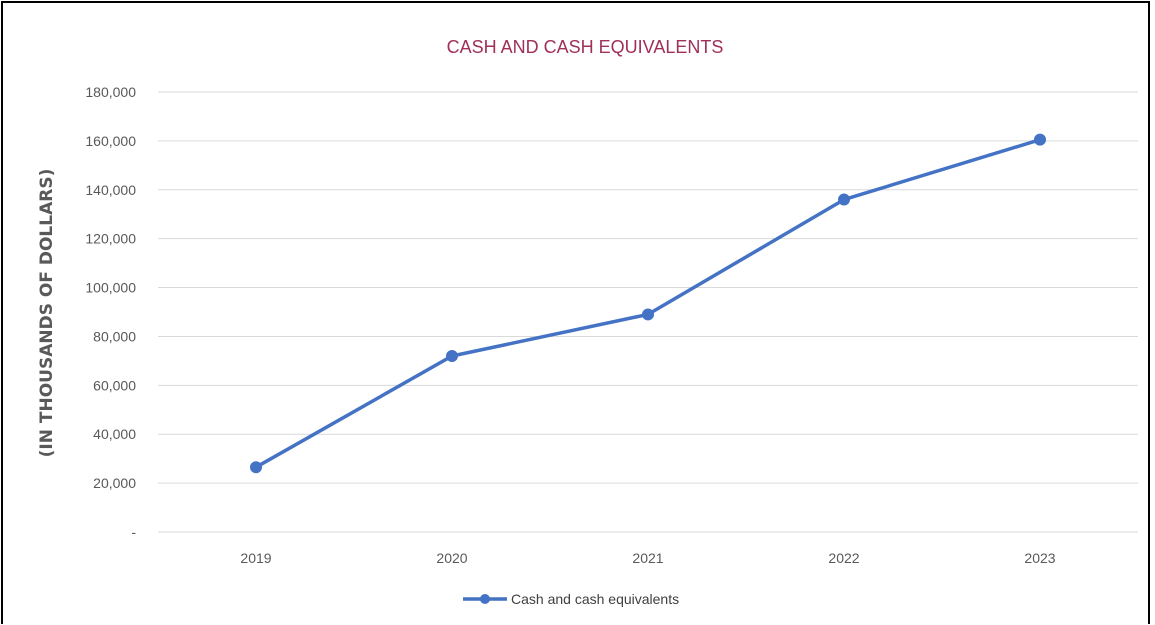 This screenshot has width=1155, height=625. What do you see at coordinates (110, 239) in the screenshot?
I see `y-tick-label: 120,000` at bounding box center [110, 239].